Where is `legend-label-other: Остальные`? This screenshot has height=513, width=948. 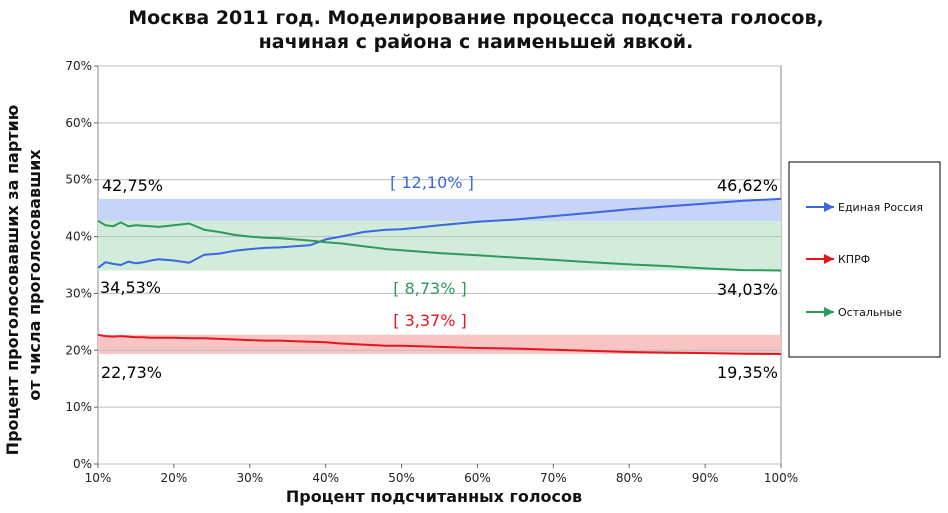
legend-label-other: Остальные is located at coordinates (870, 312).